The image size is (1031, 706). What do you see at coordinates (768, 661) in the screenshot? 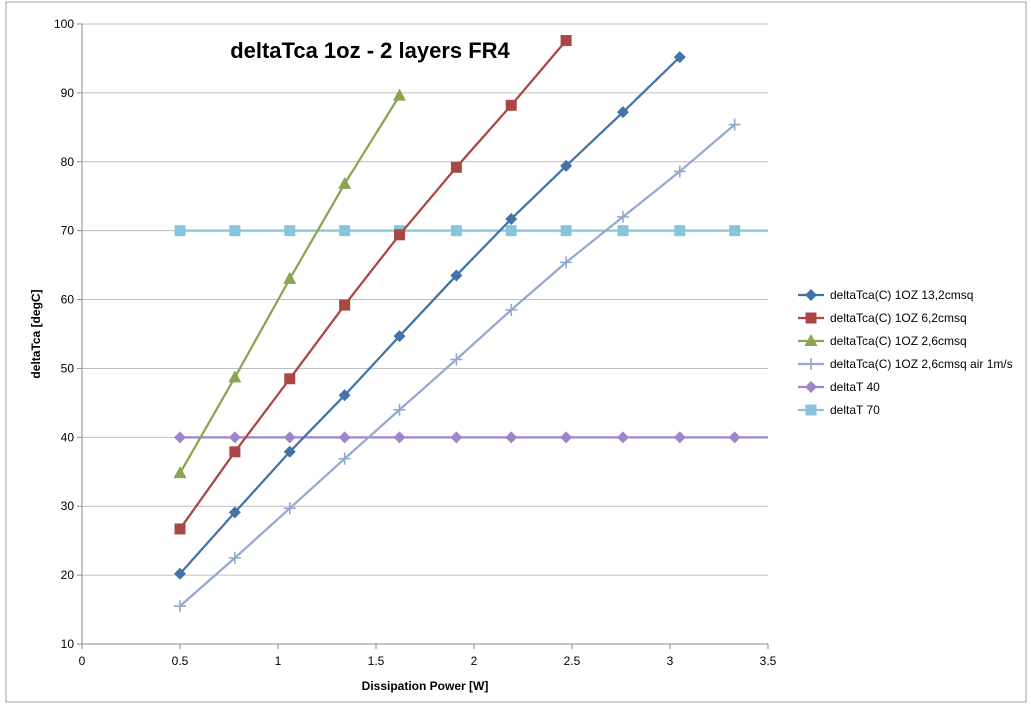
I see `x-tick-label: 3.5` at bounding box center [768, 661].